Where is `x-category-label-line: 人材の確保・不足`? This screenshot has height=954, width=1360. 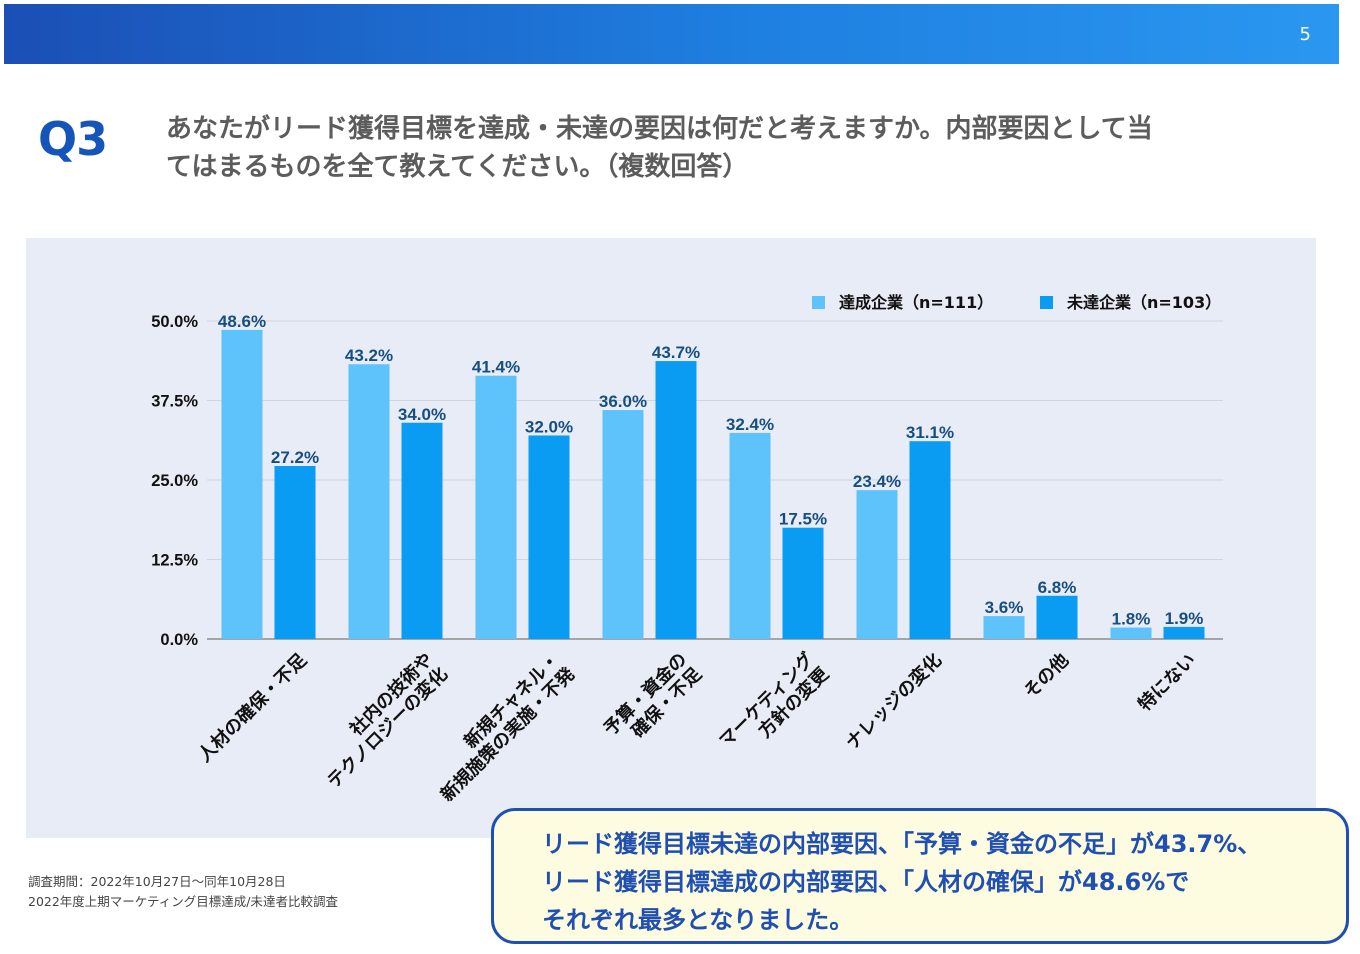 x-category-label-line: 人材の確保・不足 is located at coordinates (252, 707).